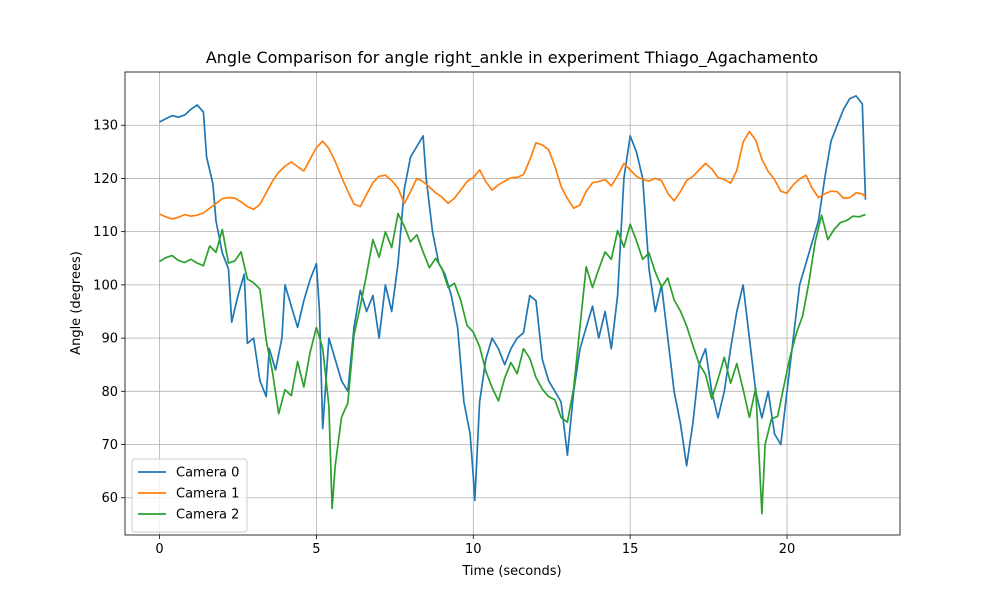 The height and width of the screenshot is (604, 1000). Describe the element at coordinates (207, 494) in the screenshot. I see `legend-label: Camera 1` at that location.